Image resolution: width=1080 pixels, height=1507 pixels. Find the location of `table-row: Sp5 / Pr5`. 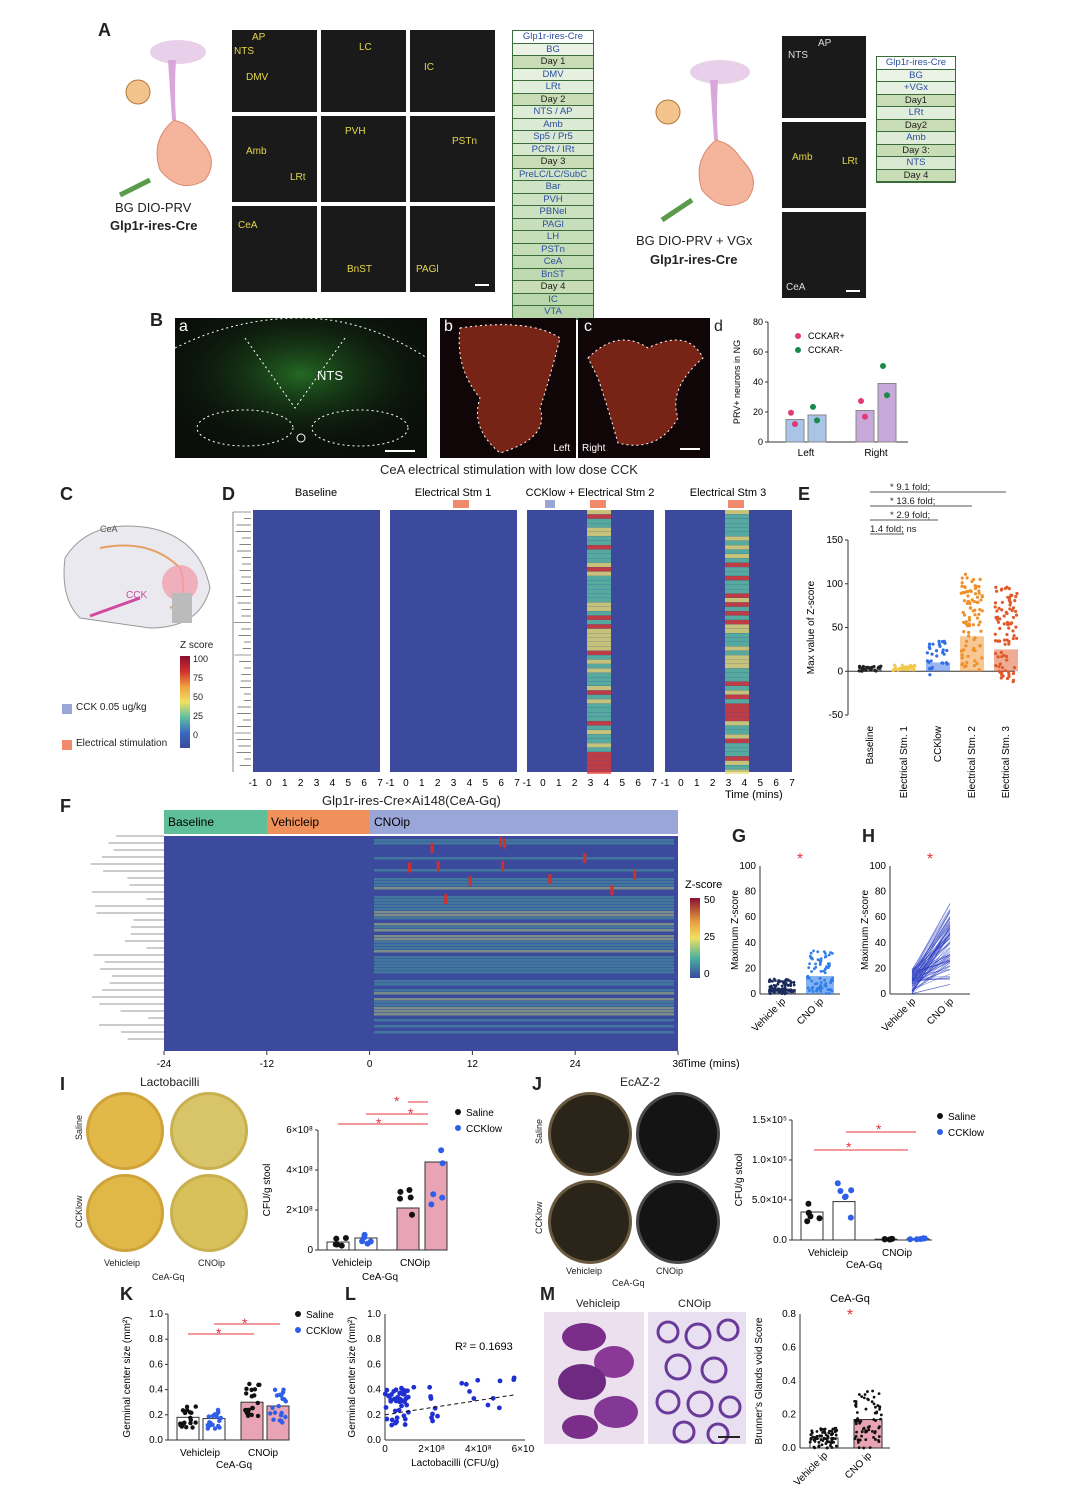

table-row: Sp5 / Pr5 is located at coordinates (553, 137).